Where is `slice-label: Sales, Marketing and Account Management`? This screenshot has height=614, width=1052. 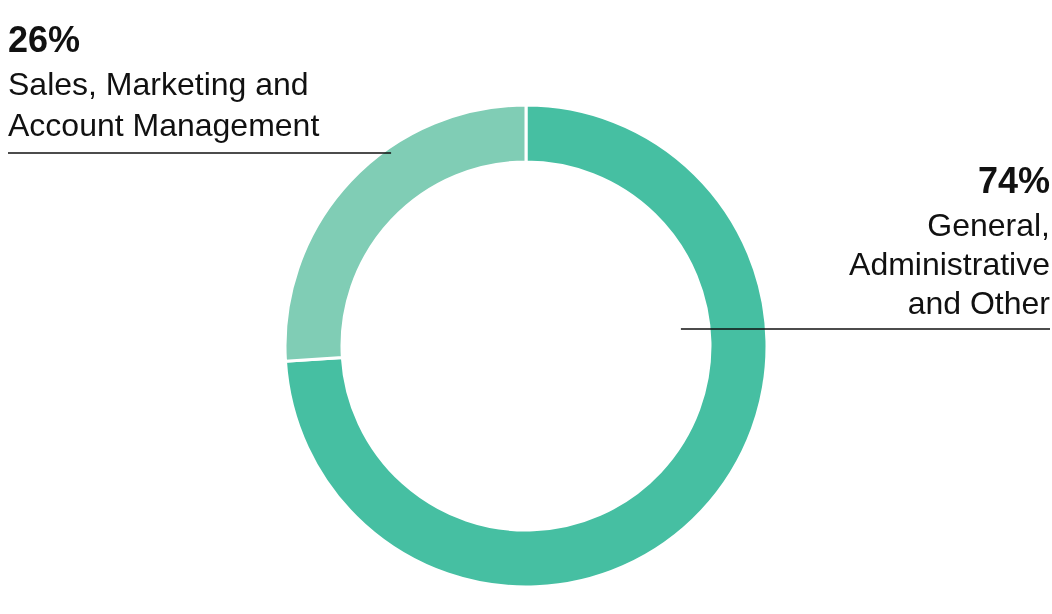
slice-label: Sales, Marketing and Account Management is located at coordinates (164, 104).